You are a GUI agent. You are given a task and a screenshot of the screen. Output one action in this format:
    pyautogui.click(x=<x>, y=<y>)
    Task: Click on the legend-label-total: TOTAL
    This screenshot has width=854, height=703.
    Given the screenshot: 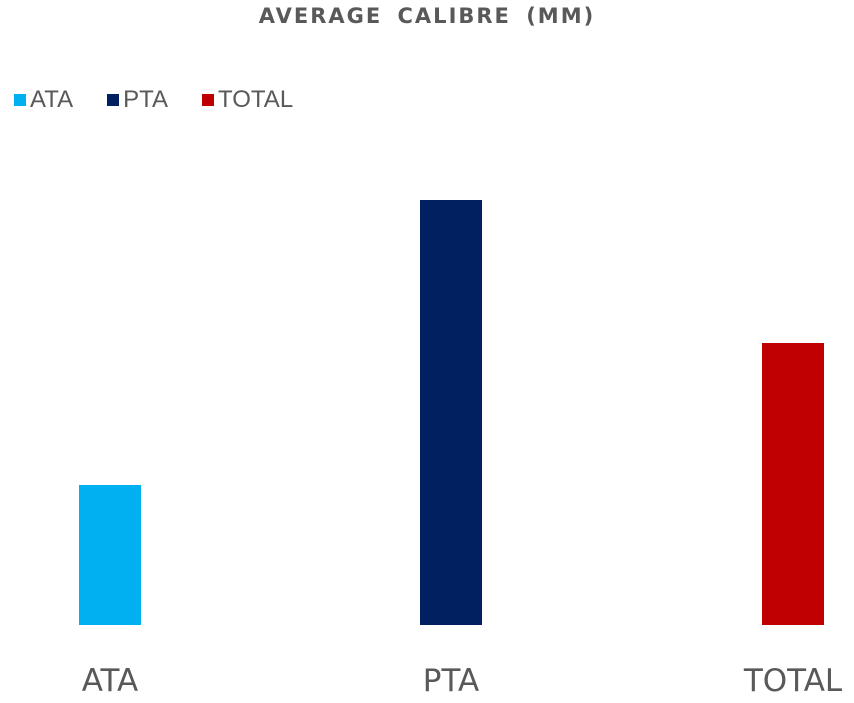 What is the action you would take?
    pyautogui.click(x=256, y=99)
    